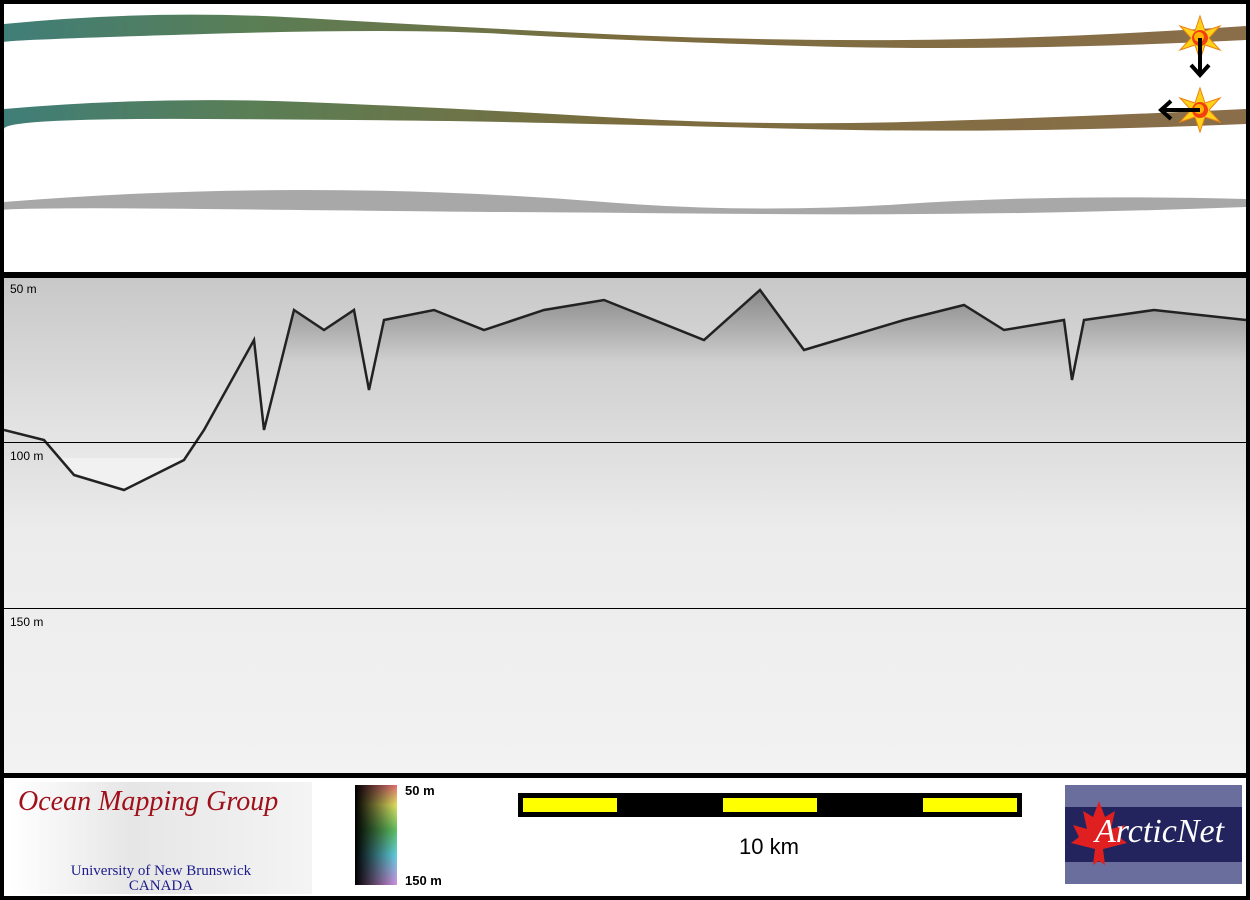  What do you see at coordinates (161, 886) in the screenshot?
I see `logo-line2: CANADA` at bounding box center [161, 886].